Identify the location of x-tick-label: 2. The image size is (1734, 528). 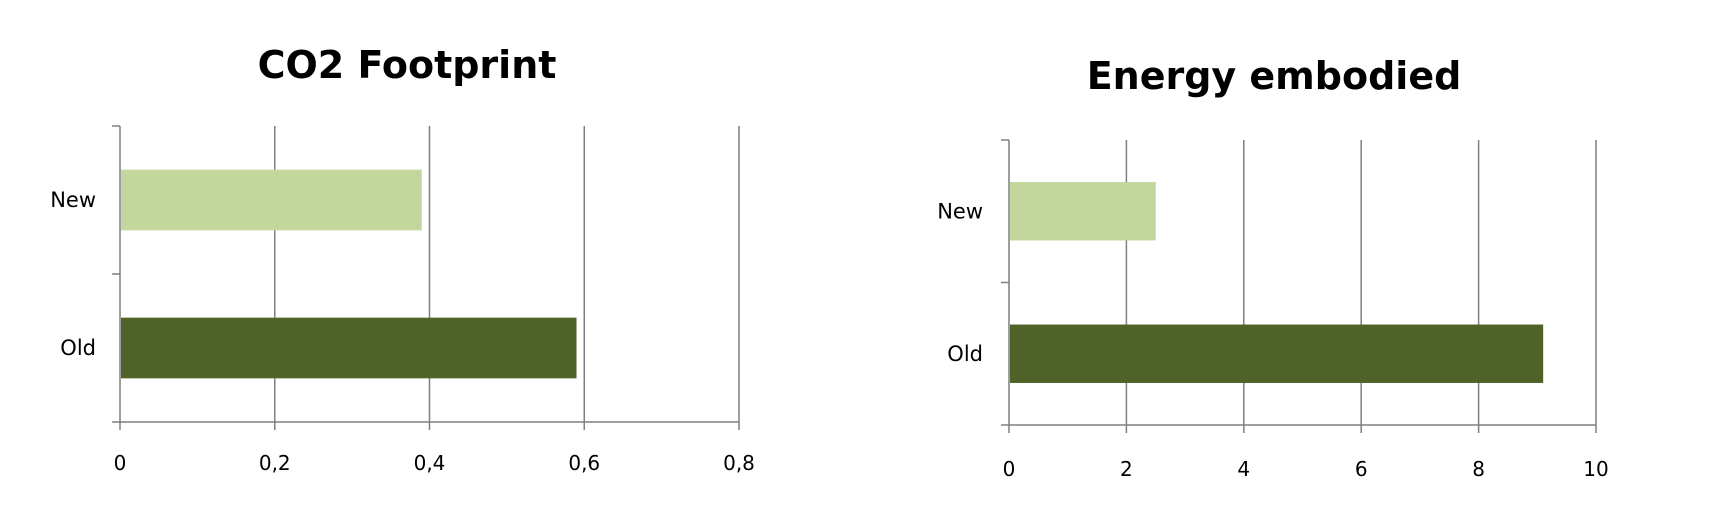
(1126, 469).